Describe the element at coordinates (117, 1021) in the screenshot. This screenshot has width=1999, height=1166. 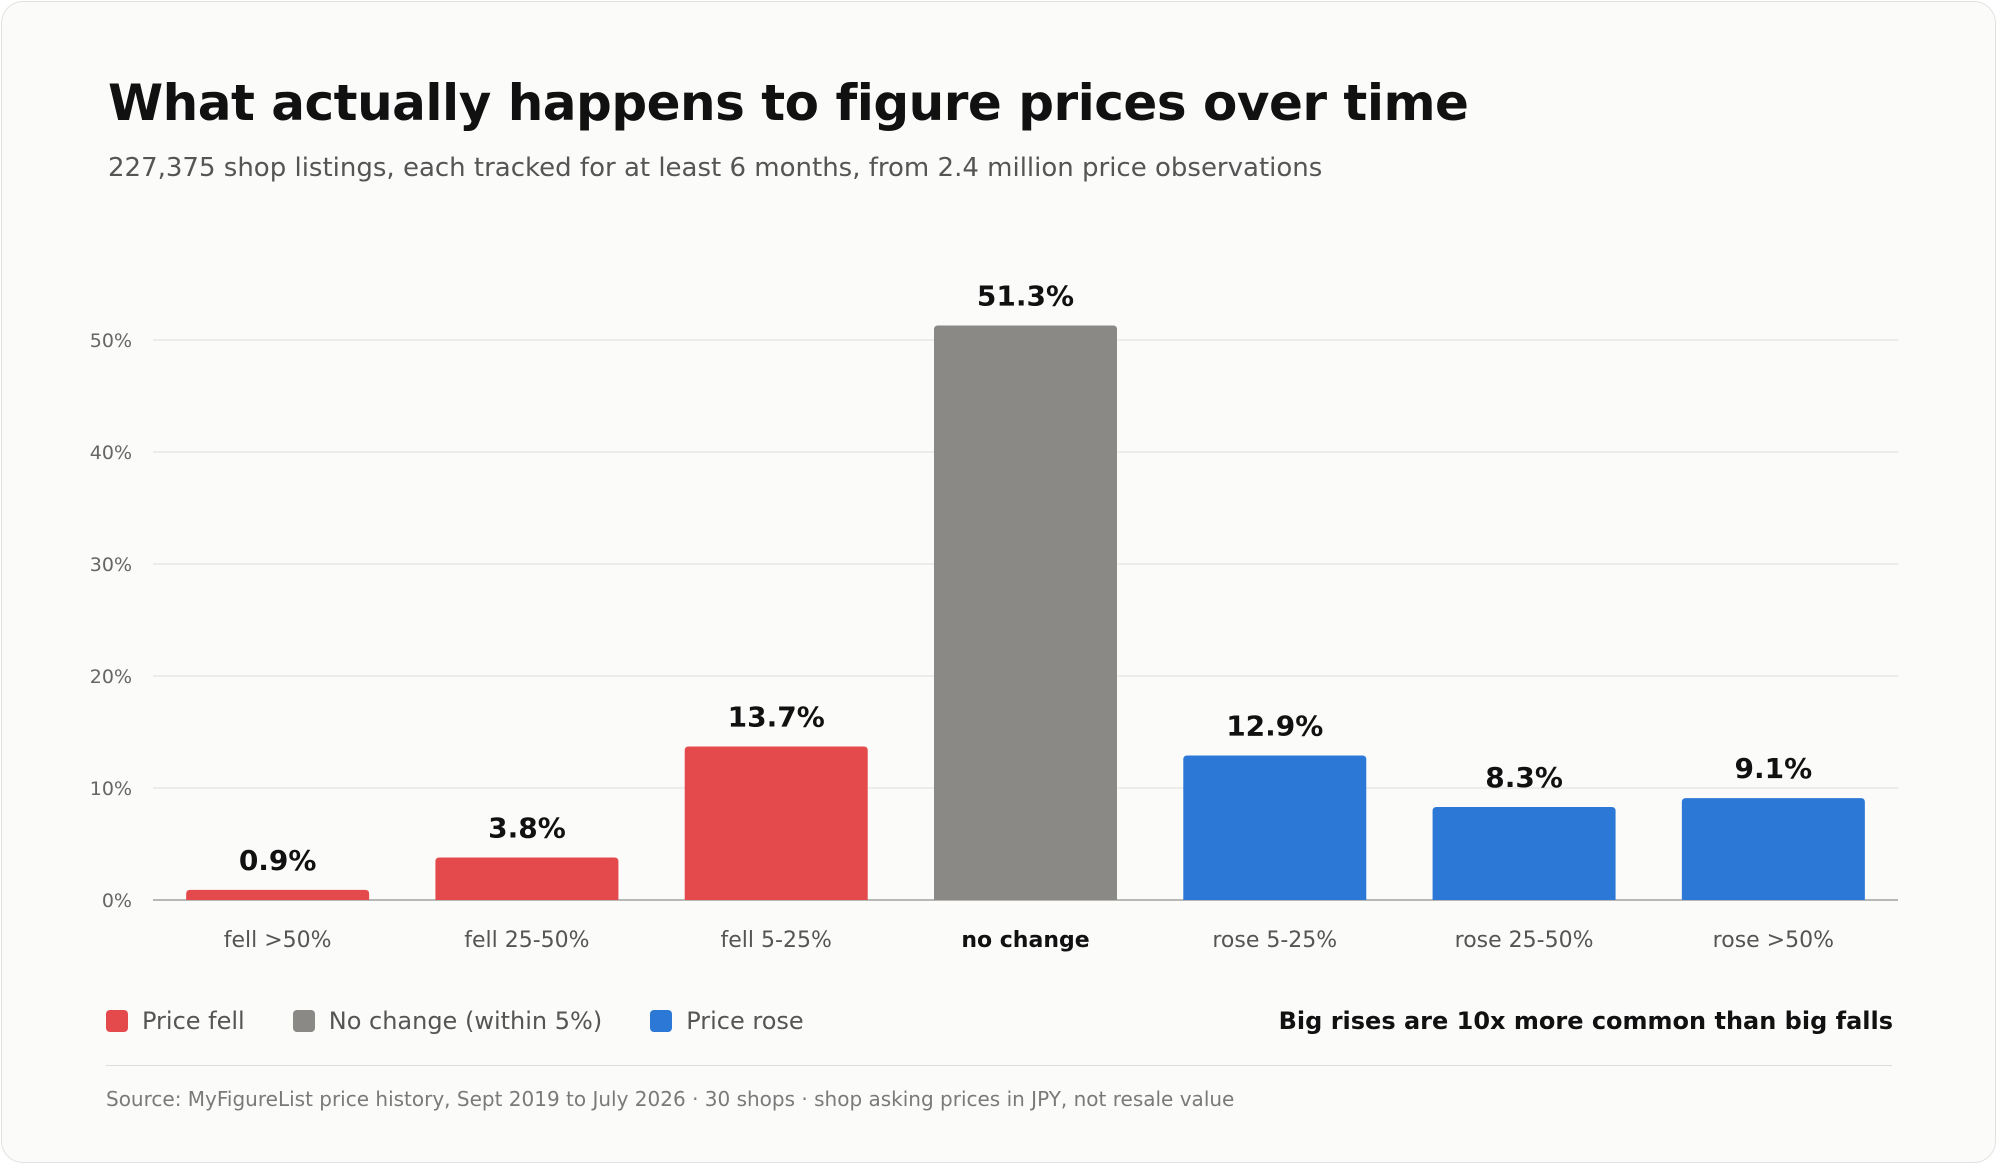
I see `legend-swatch-price-fell` at that location.